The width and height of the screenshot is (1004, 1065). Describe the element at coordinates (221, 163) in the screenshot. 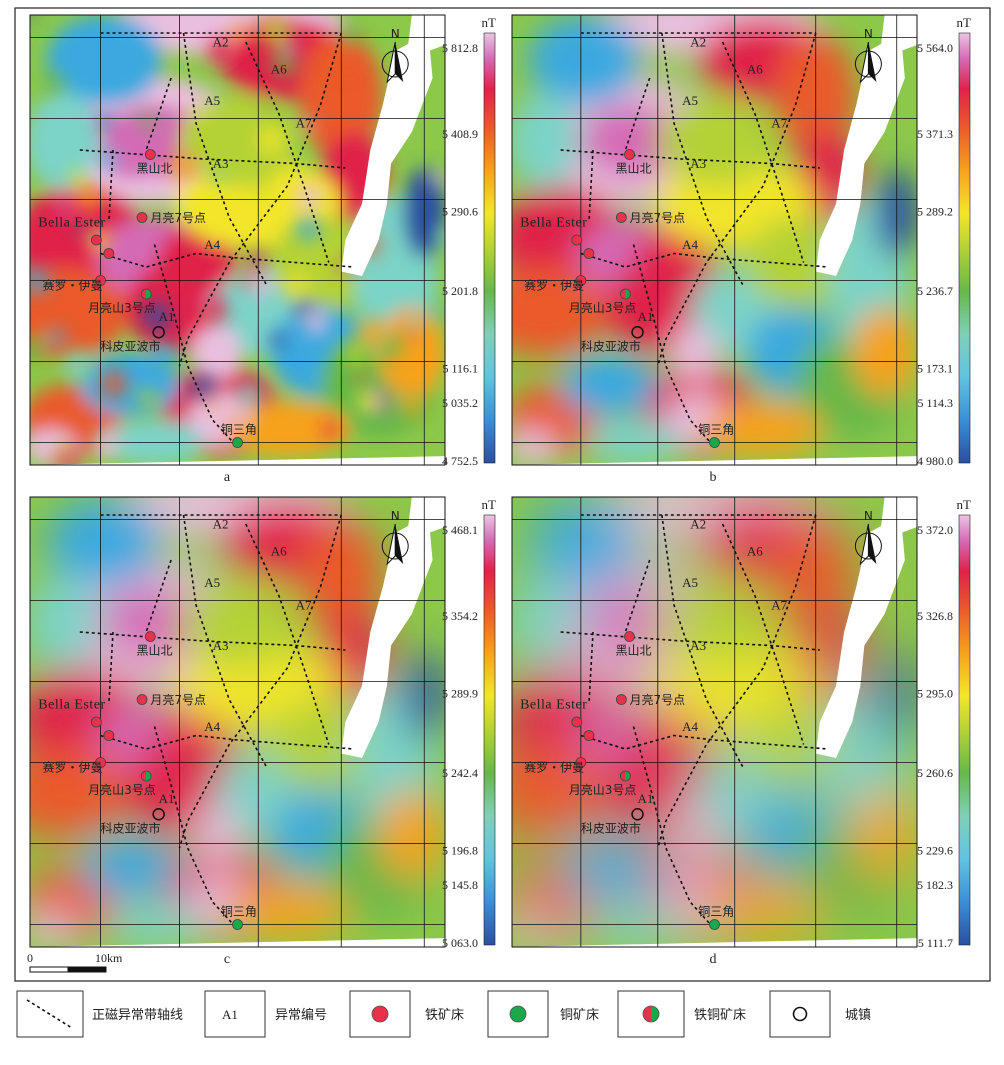

I see `anomaly-label-a3: A3` at that location.